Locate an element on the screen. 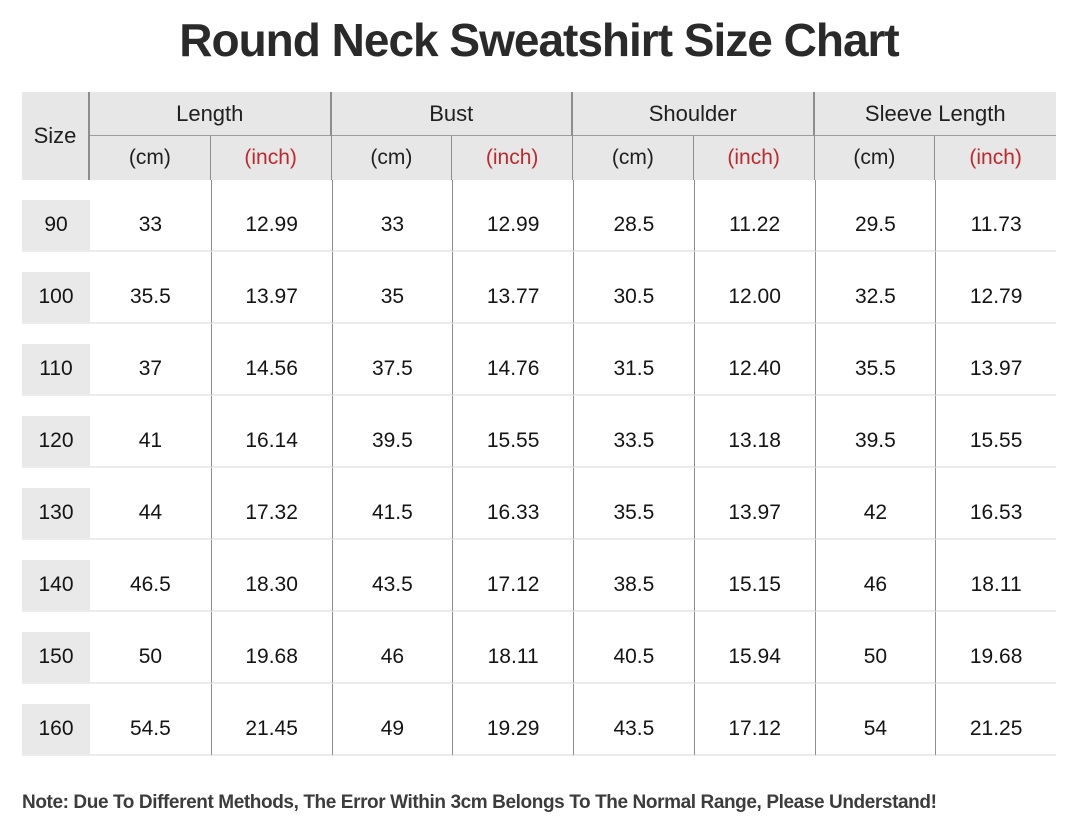 This screenshot has height=835, width=1078. size-cell: 100 is located at coordinates (56, 288).